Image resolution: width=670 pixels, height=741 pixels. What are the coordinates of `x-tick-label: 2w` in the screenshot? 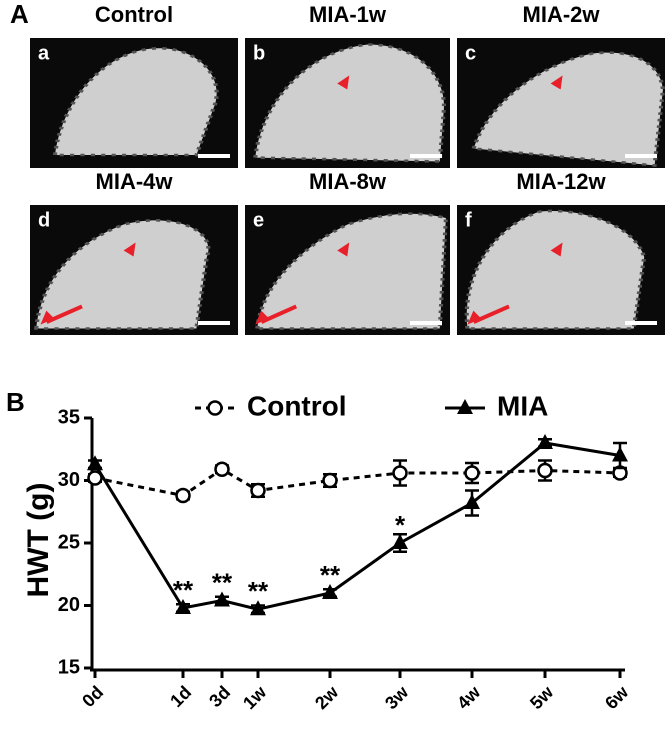 It's located at (327, 697).